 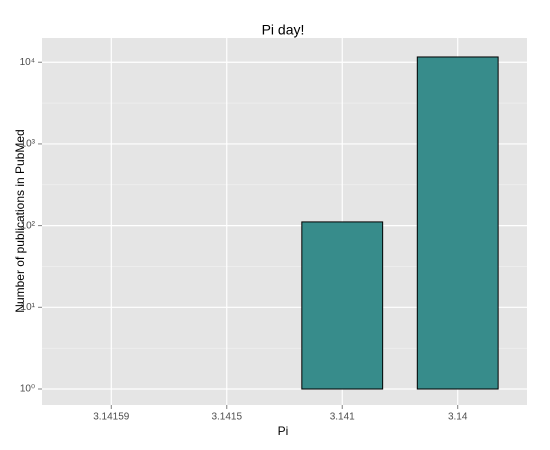 What do you see at coordinates (458, 417) in the screenshot?
I see `x-tick-label: 3.14` at bounding box center [458, 417].